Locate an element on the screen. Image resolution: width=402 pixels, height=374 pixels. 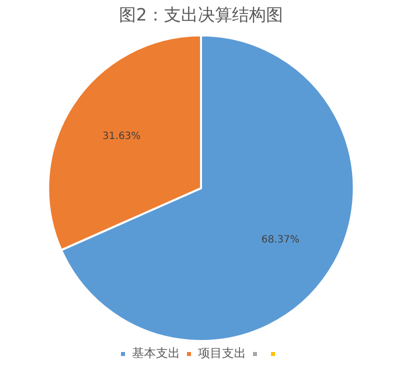
chart-title: 图2：支出决算结构图 is located at coordinates (201, 16).